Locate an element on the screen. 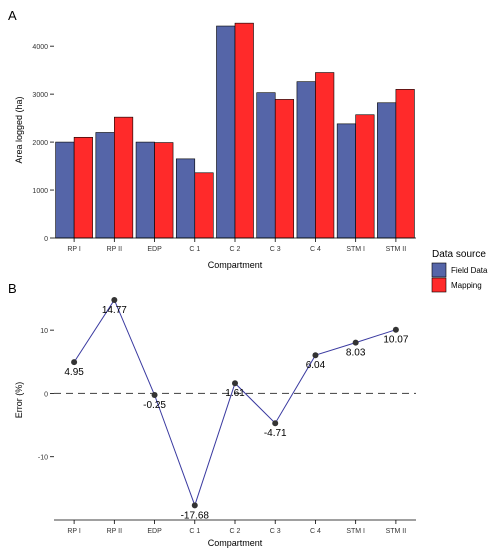  bar-field-data-edp is located at coordinates (145, 190).